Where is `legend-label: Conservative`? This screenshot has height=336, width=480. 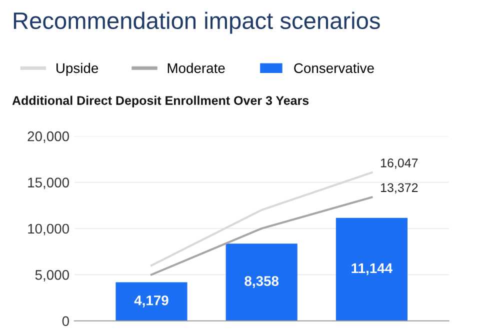
legend-label: Conservative is located at coordinates (334, 68).